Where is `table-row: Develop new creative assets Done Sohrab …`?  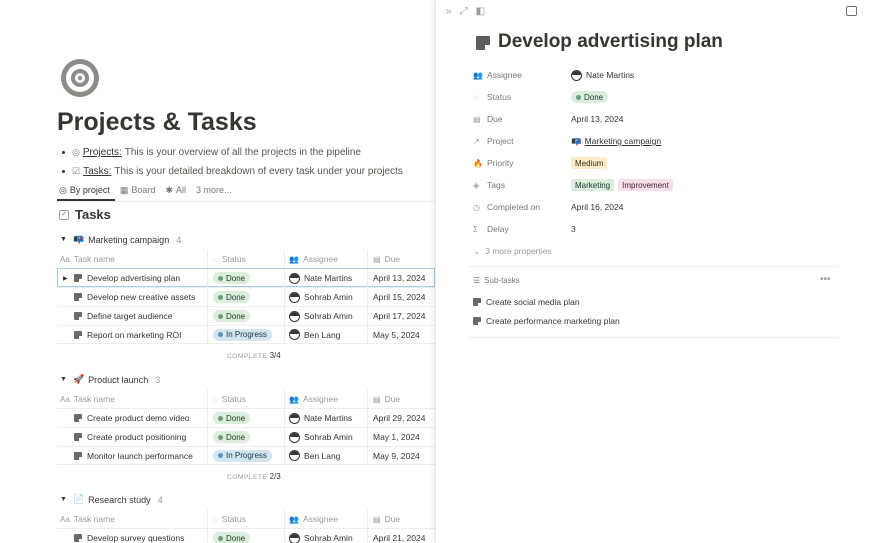 table-row: Develop new creative assets Done Sohrab … is located at coordinates (246, 296).